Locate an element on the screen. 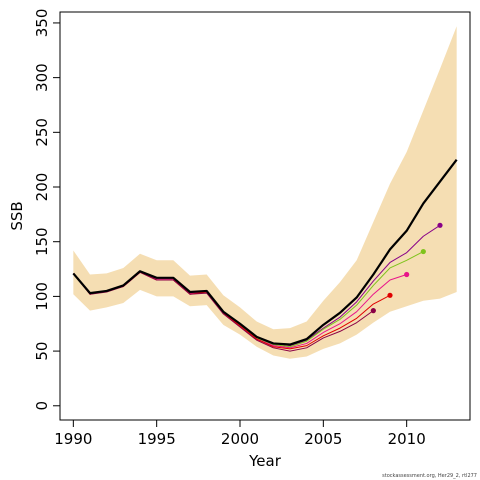 This screenshot has height=480, width=480. y-tick-label-250: 250 is located at coordinates (42, 132).